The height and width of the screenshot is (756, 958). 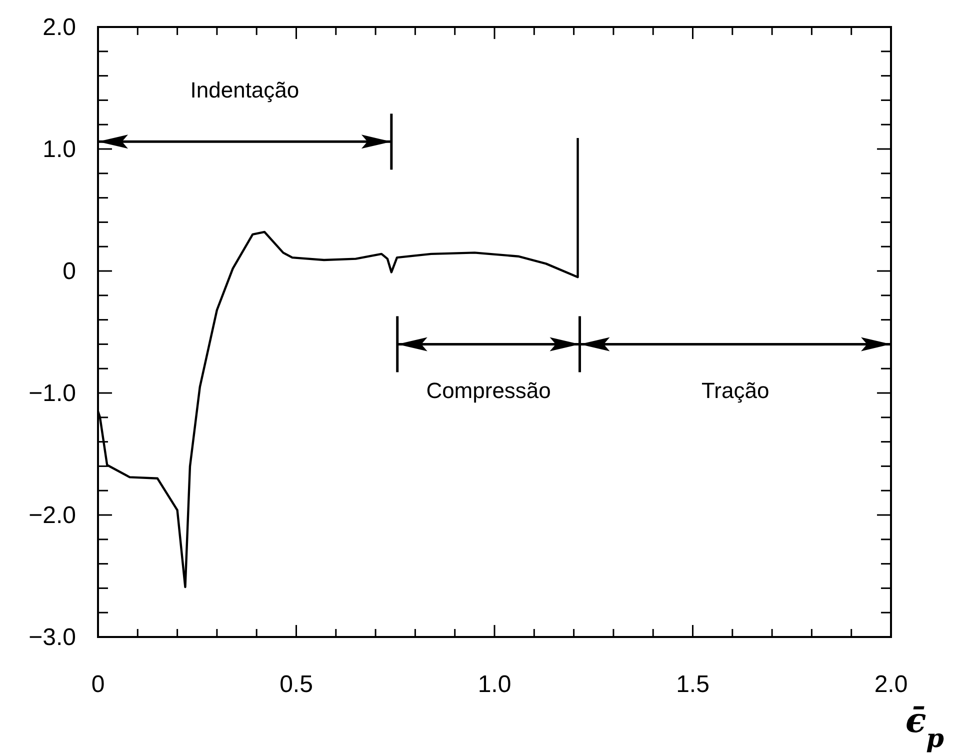 I want to click on x-axis-title: ϵ̄$_{p}$, so click(x=924, y=727).